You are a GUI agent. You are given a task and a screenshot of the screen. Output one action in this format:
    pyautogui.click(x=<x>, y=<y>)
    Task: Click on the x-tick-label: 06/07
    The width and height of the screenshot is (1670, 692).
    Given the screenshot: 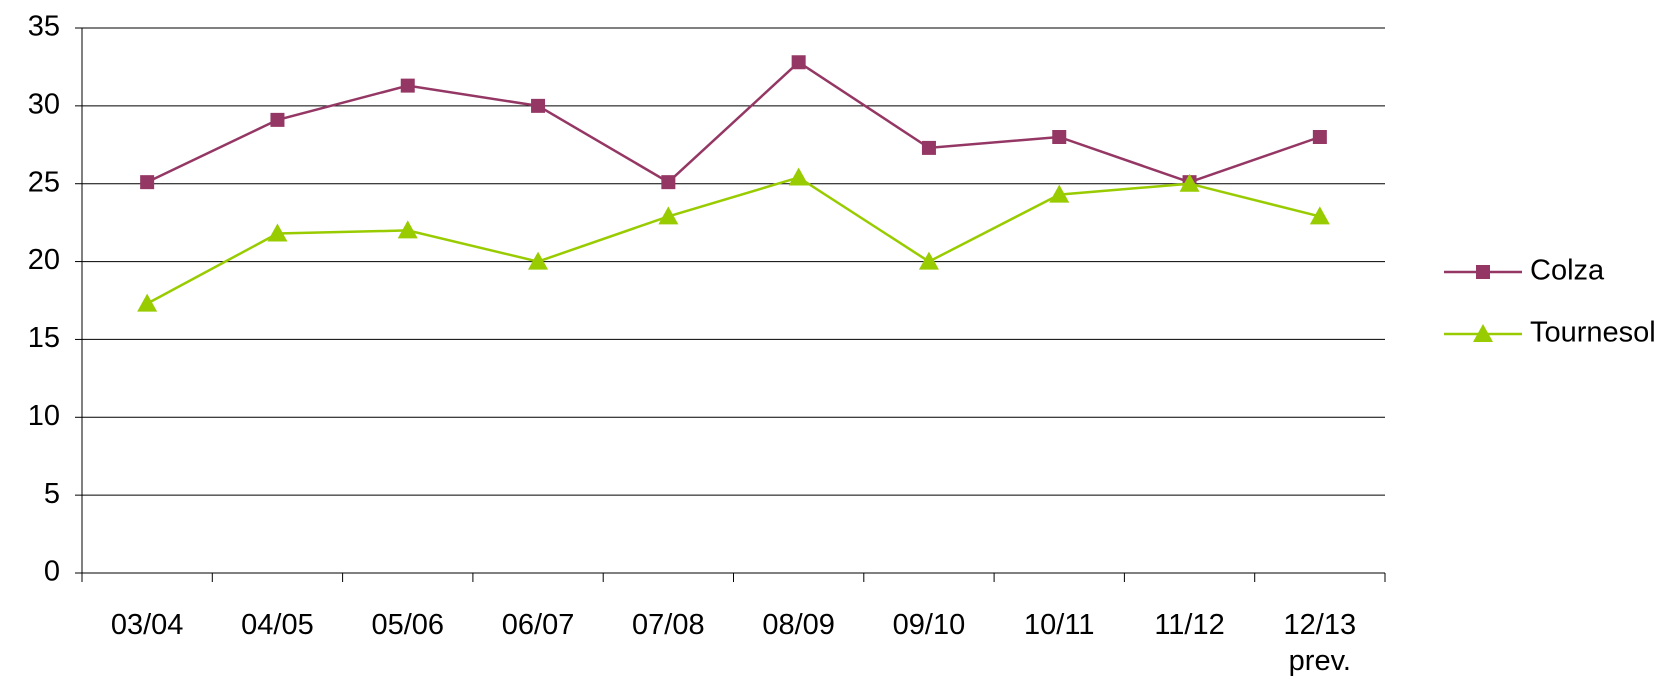 What is the action you would take?
    pyautogui.click(x=538, y=625)
    